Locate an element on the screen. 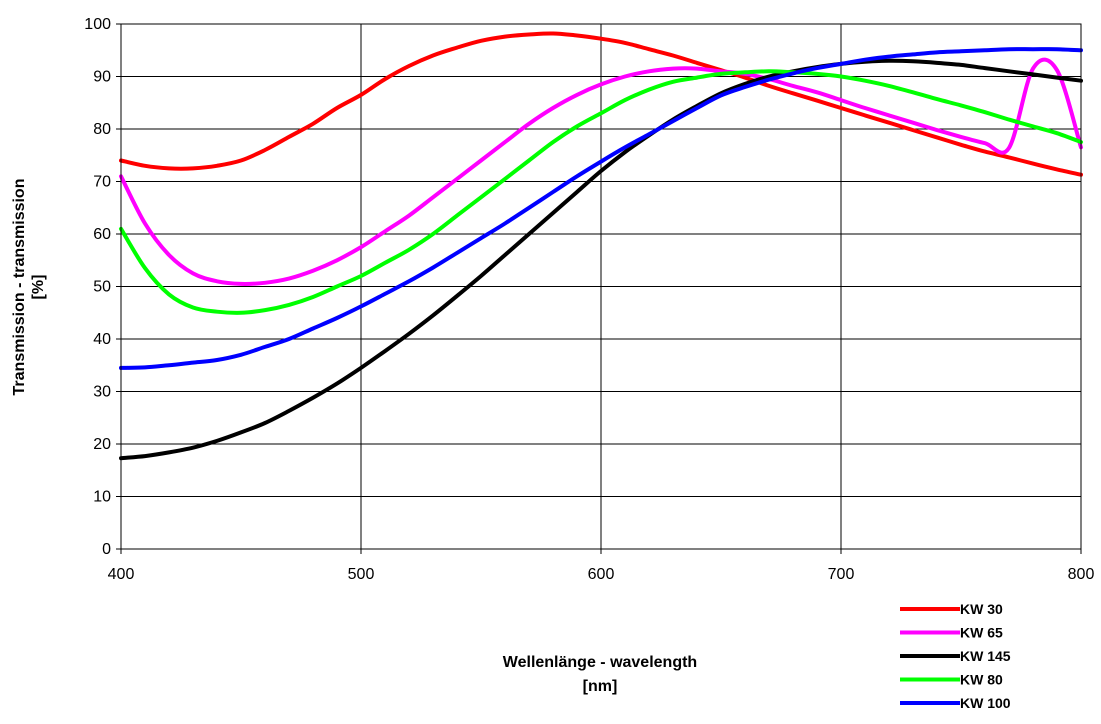 The height and width of the screenshot is (724, 1101). legend: KW 30 KW 65 KW 145 KW 80 KW 100 is located at coordinates (955, 656).